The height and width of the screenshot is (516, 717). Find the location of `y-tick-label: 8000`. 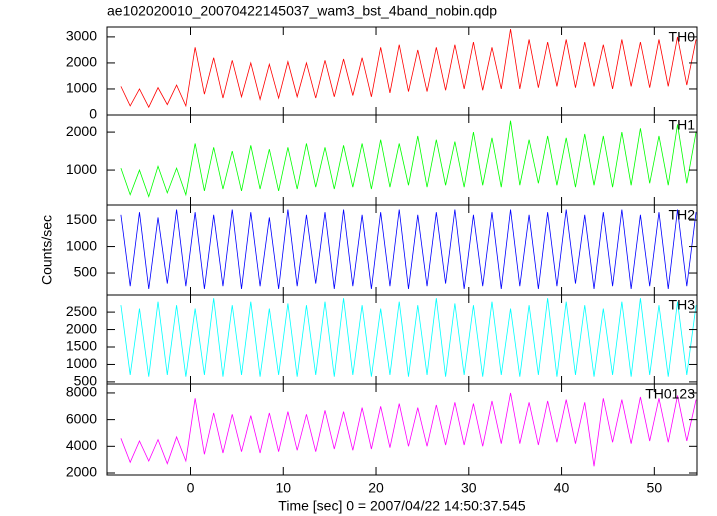

y-tick-label: 8000 is located at coordinates (81, 392).